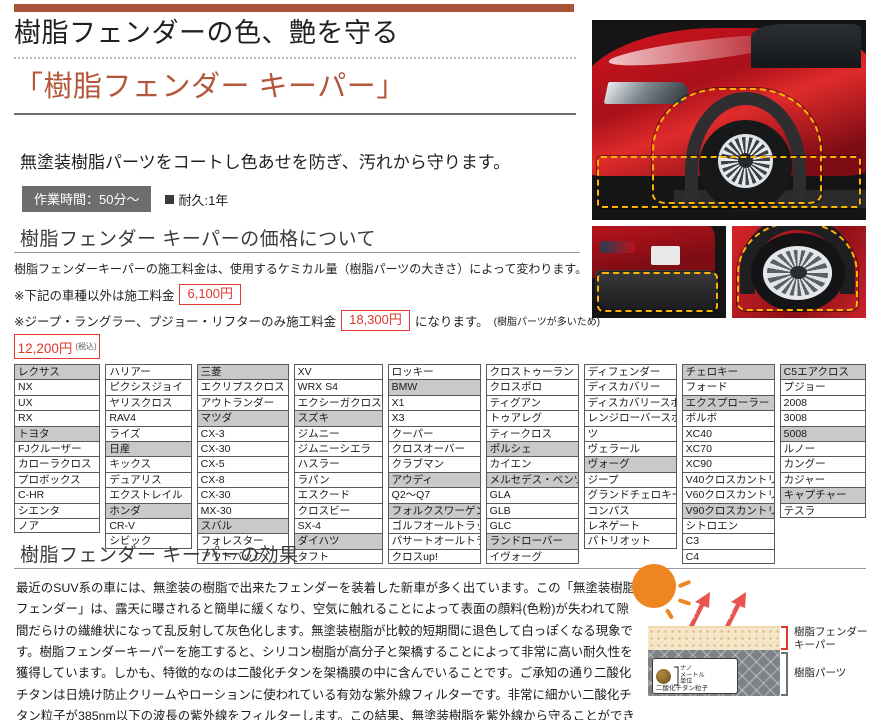  I want to click on uv-arrow-left-label: UV, so click(694, 615).